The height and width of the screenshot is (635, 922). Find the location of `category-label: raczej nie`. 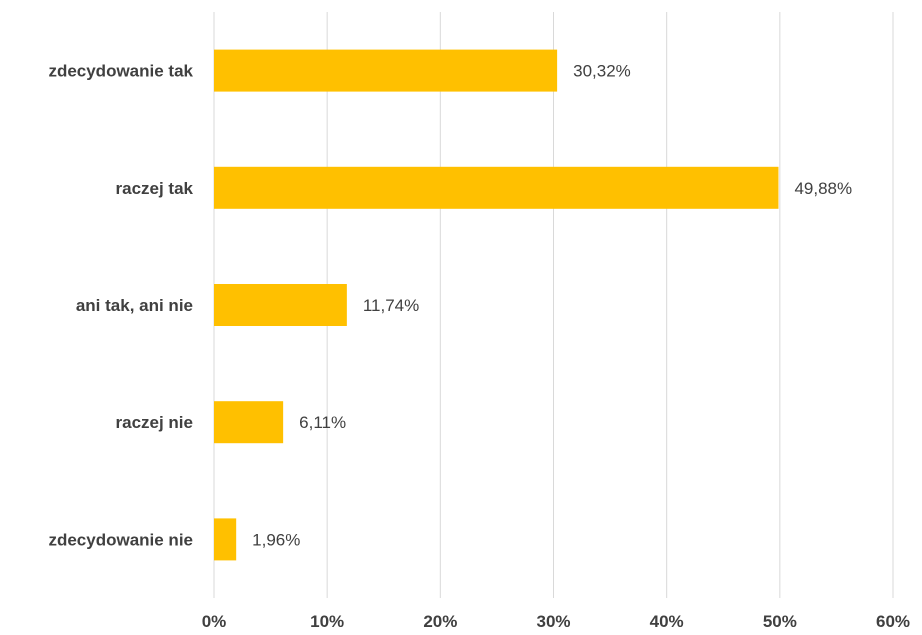

category-label: raczej nie is located at coordinates (155, 422).